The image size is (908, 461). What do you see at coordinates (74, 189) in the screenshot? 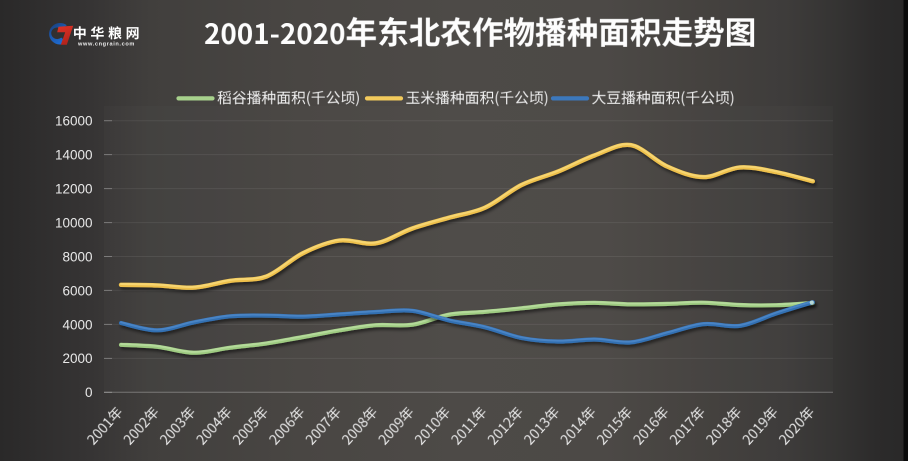
I see `svg-text: 12000` at bounding box center [74, 189].